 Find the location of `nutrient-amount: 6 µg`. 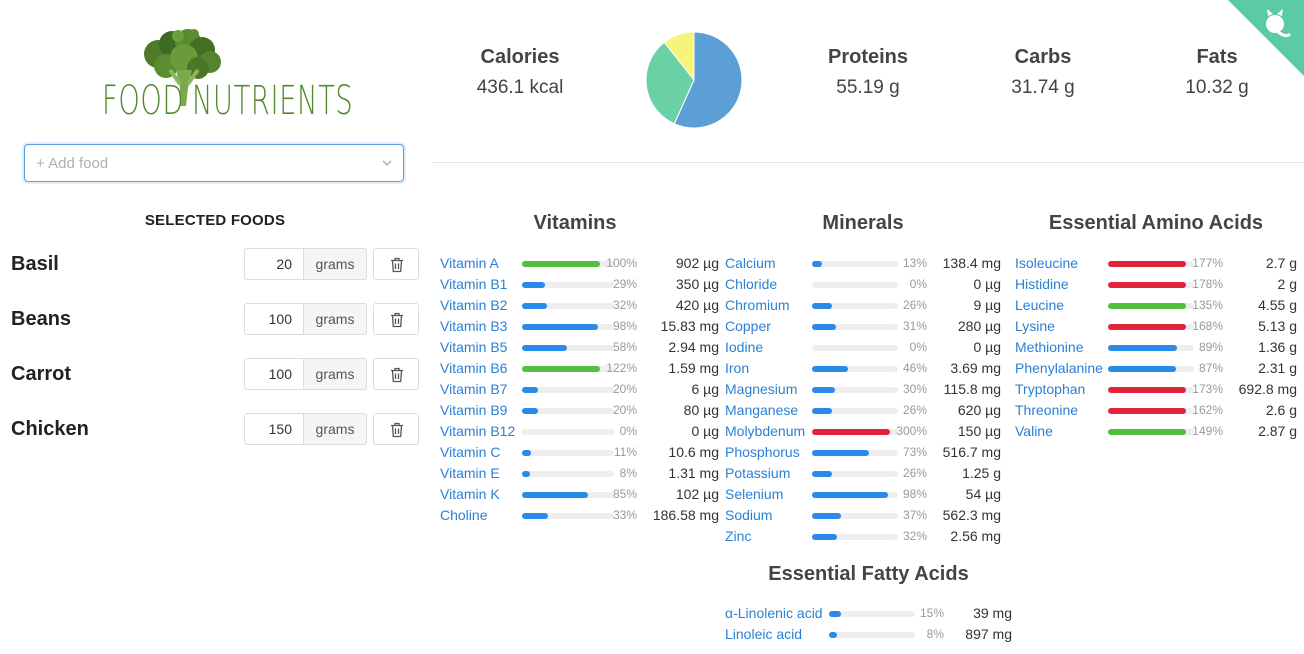

nutrient-amount: 6 µg is located at coordinates (705, 389).